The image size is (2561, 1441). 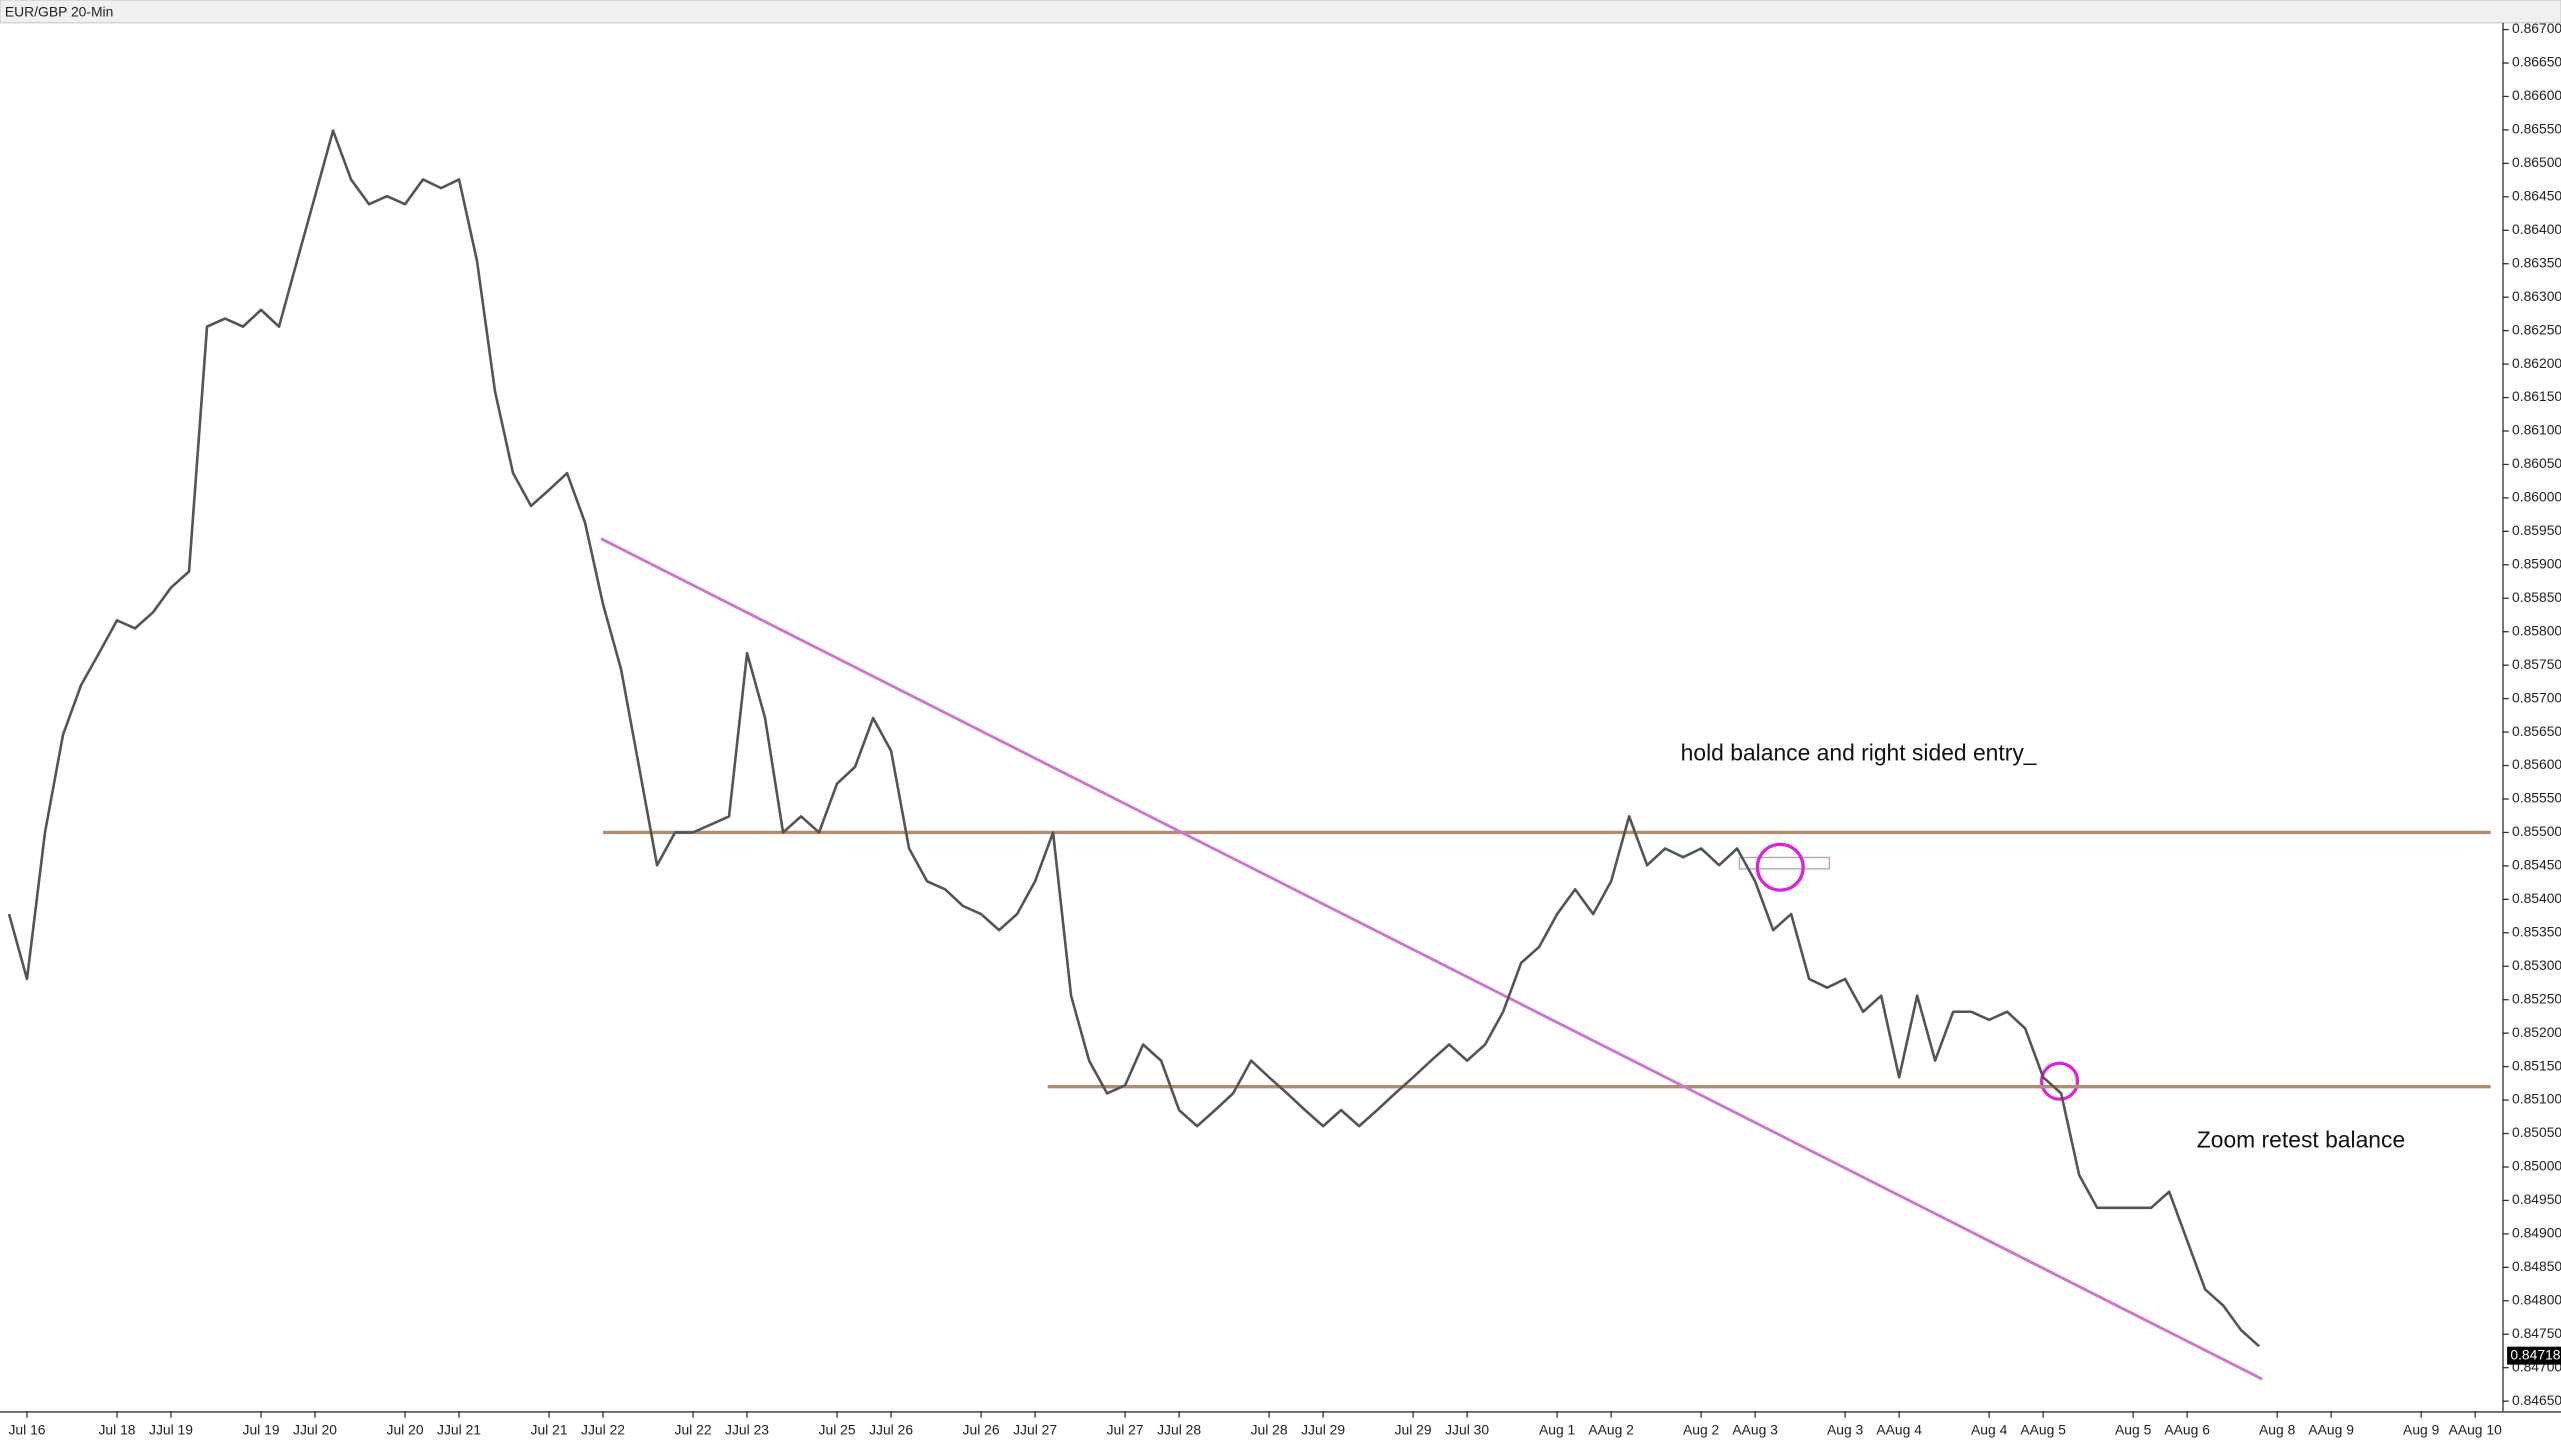 I want to click on last-price-box, so click(x=2534, y=1355).